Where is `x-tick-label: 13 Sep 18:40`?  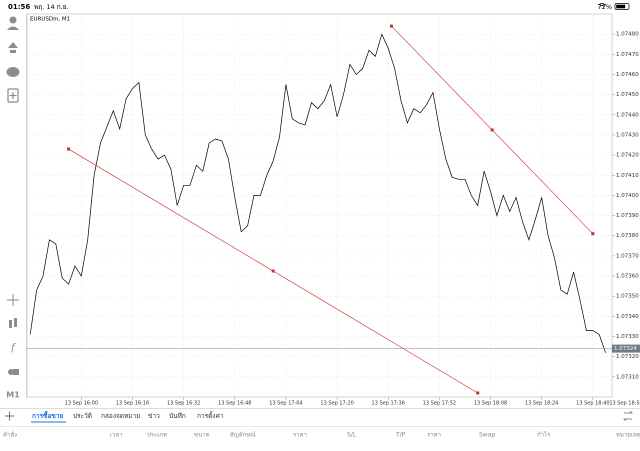 x-tick-label: 13 Sep 18:40 is located at coordinates (592, 404).